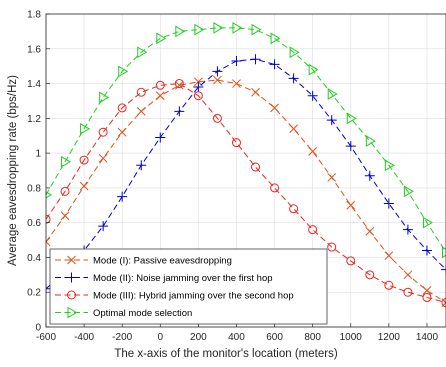 The width and height of the screenshot is (446, 367). I want to click on y-tick-label: 0, so click(38, 328).